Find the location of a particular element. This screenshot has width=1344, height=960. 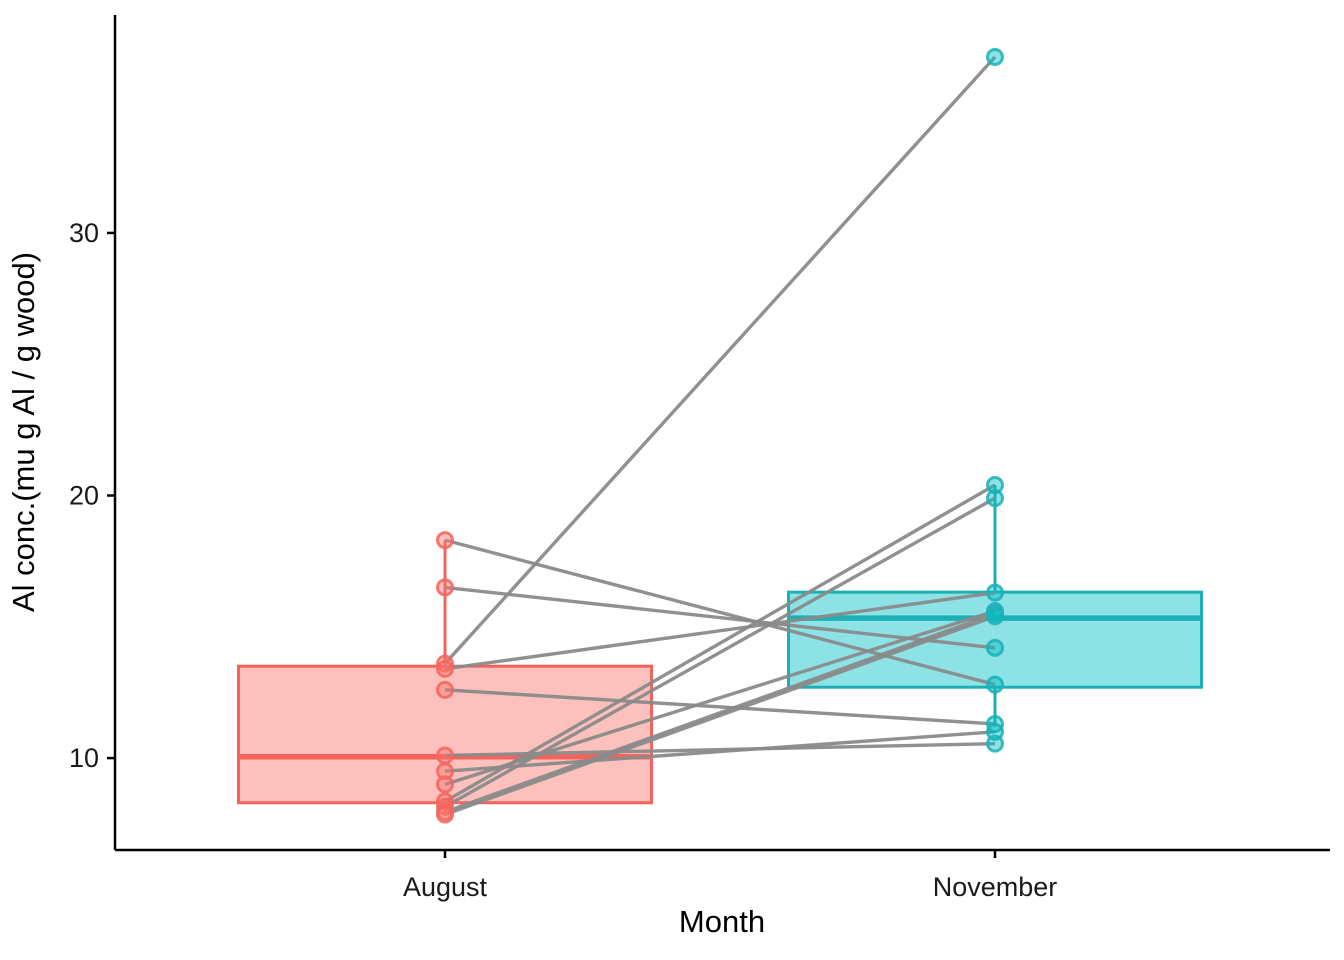

x-axis-title: Month is located at coordinates (722, 921).